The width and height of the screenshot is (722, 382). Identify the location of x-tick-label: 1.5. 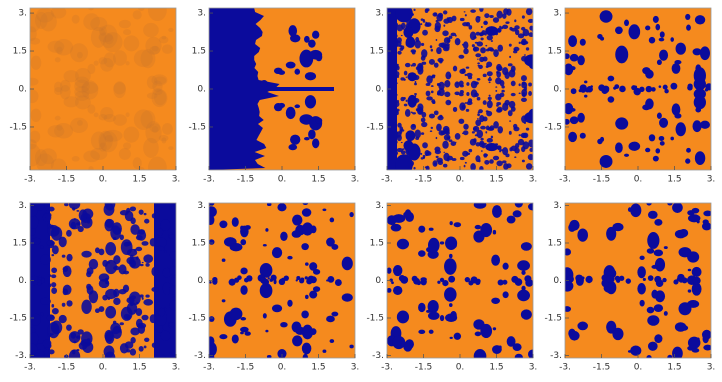
(496, 180).